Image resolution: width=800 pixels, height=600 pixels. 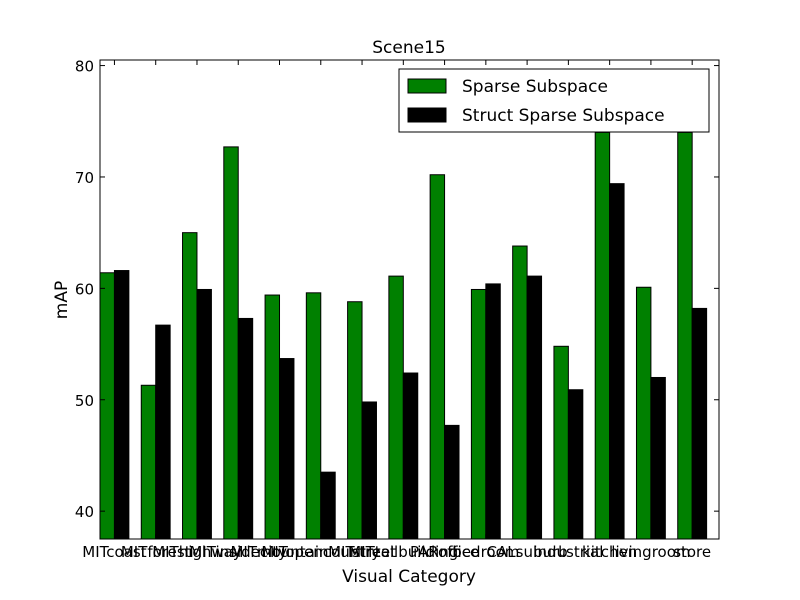 What do you see at coordinates (658, 458) in the screenshot?
I see `bar-struct-livingroom` at bounding box center [658, 458].